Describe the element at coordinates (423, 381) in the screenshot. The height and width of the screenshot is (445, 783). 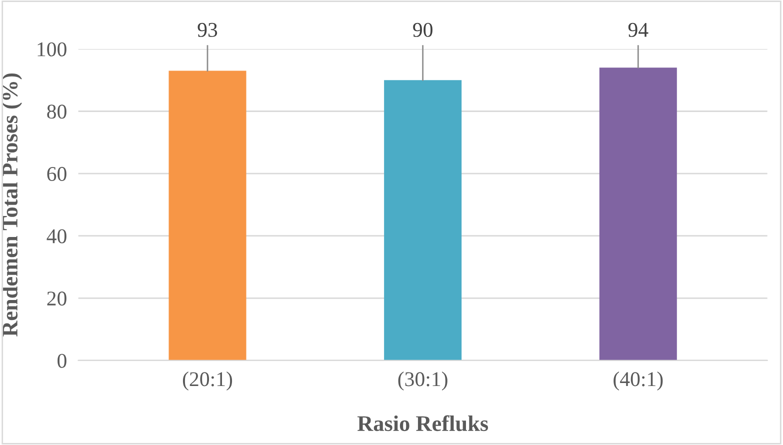
I see `x-tick-label: (30:1)` at that location.